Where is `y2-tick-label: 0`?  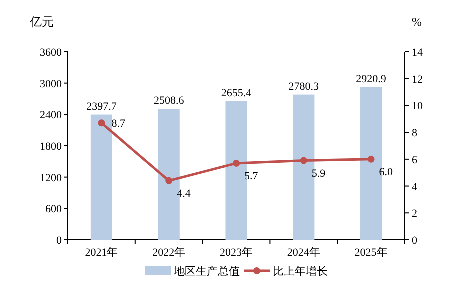 y2-tick-label: 0 is located at coordinates (415, 241).